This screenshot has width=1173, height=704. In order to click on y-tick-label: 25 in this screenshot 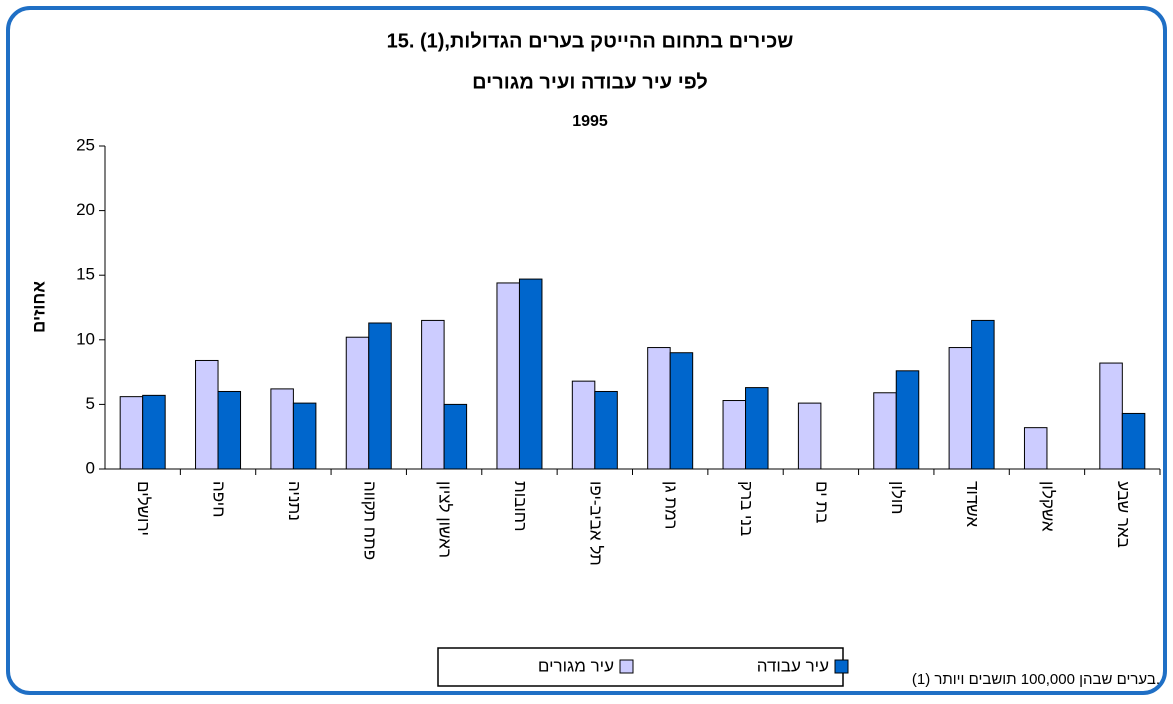, I will do `click(85, 144)`.